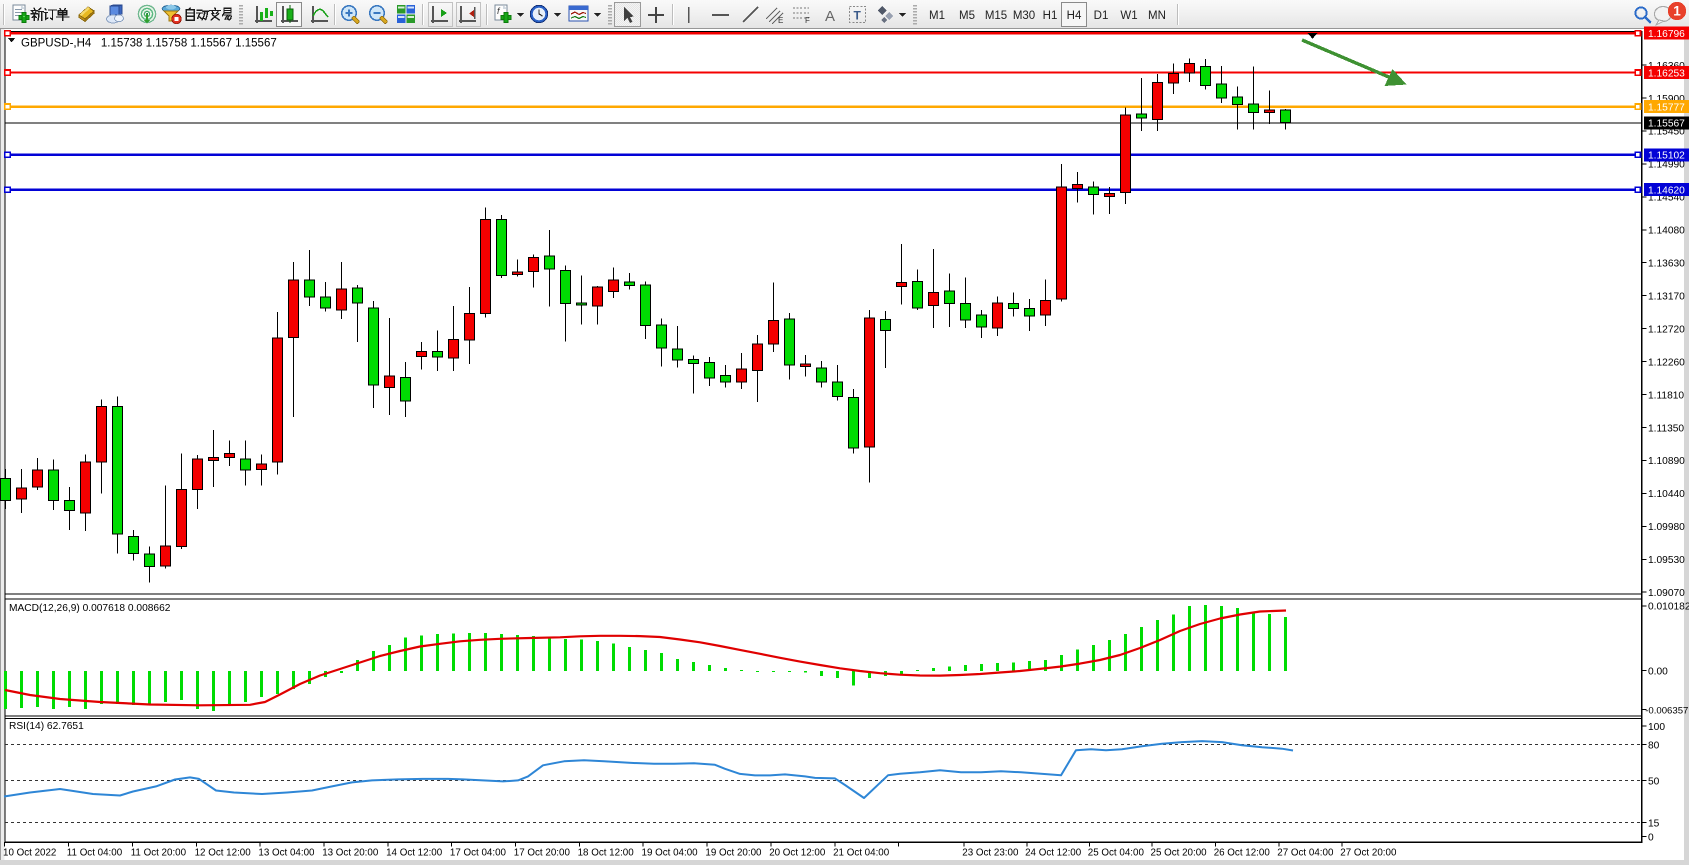 The width and height of the screenshot is (1689, 865). Describe the element at coordinates (95, 853) in the screenshot. I see `svg-text: 11 Oct 04:00` at that location.